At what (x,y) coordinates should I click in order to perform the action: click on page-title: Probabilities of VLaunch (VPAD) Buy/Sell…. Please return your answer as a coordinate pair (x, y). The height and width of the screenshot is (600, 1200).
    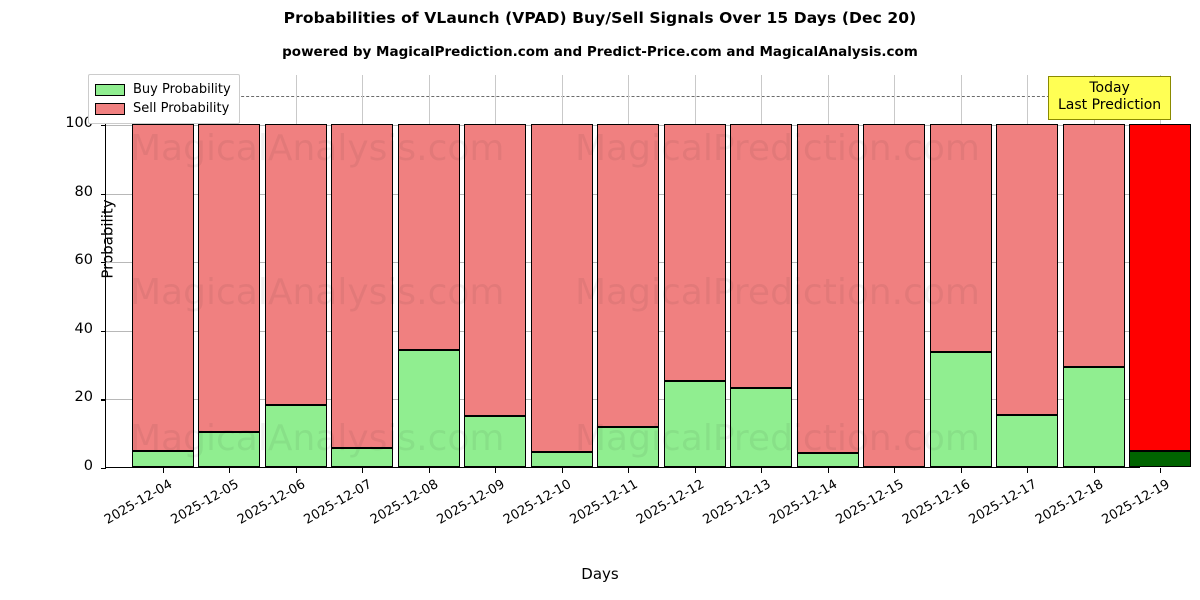
    Looking at the image, I should click on (600, 18).